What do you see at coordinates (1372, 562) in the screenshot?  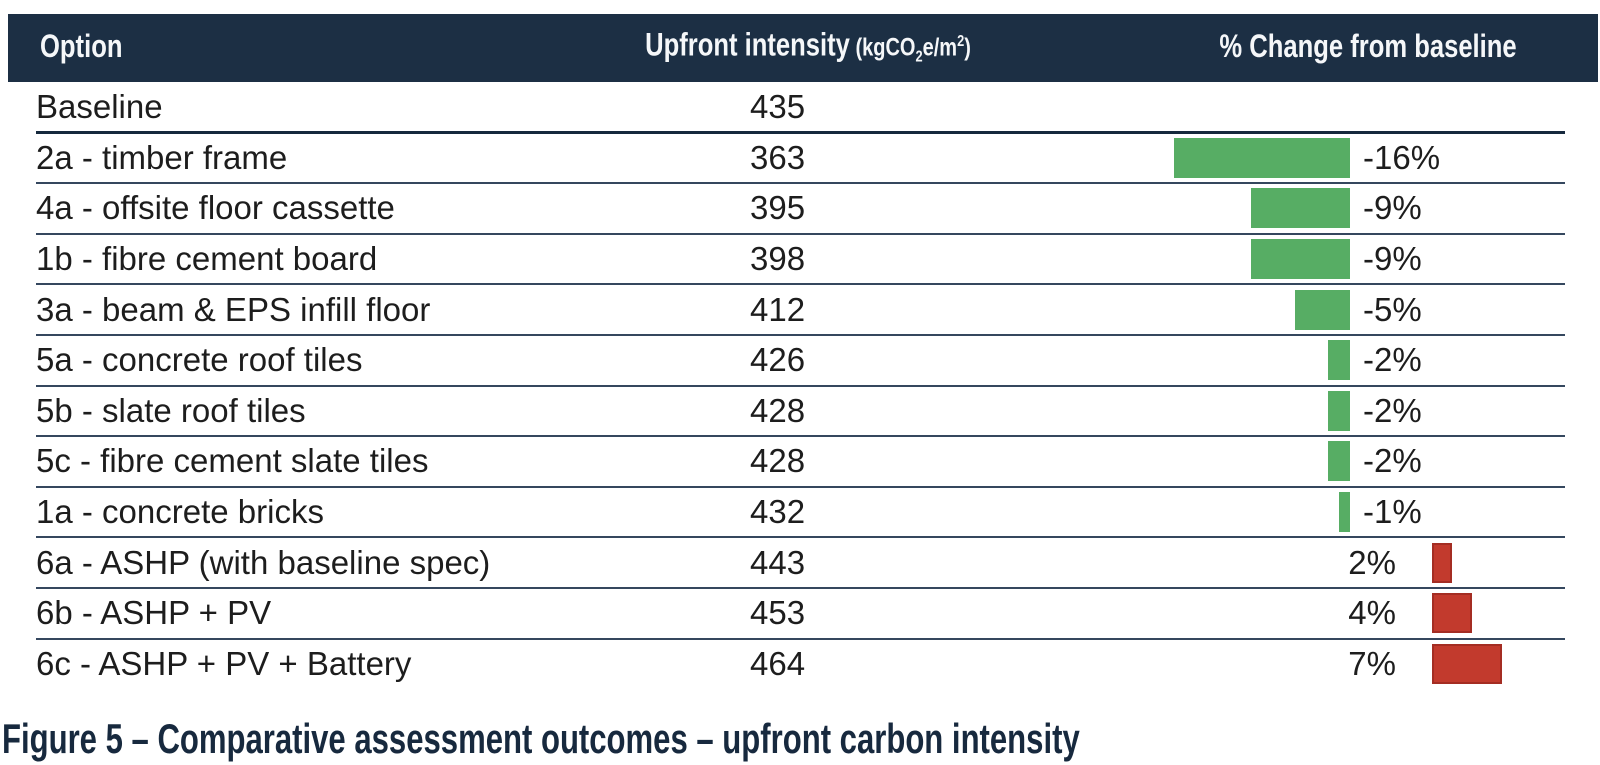 I see `pct-change-cell: 2%` at bounding box center [1372, 562].